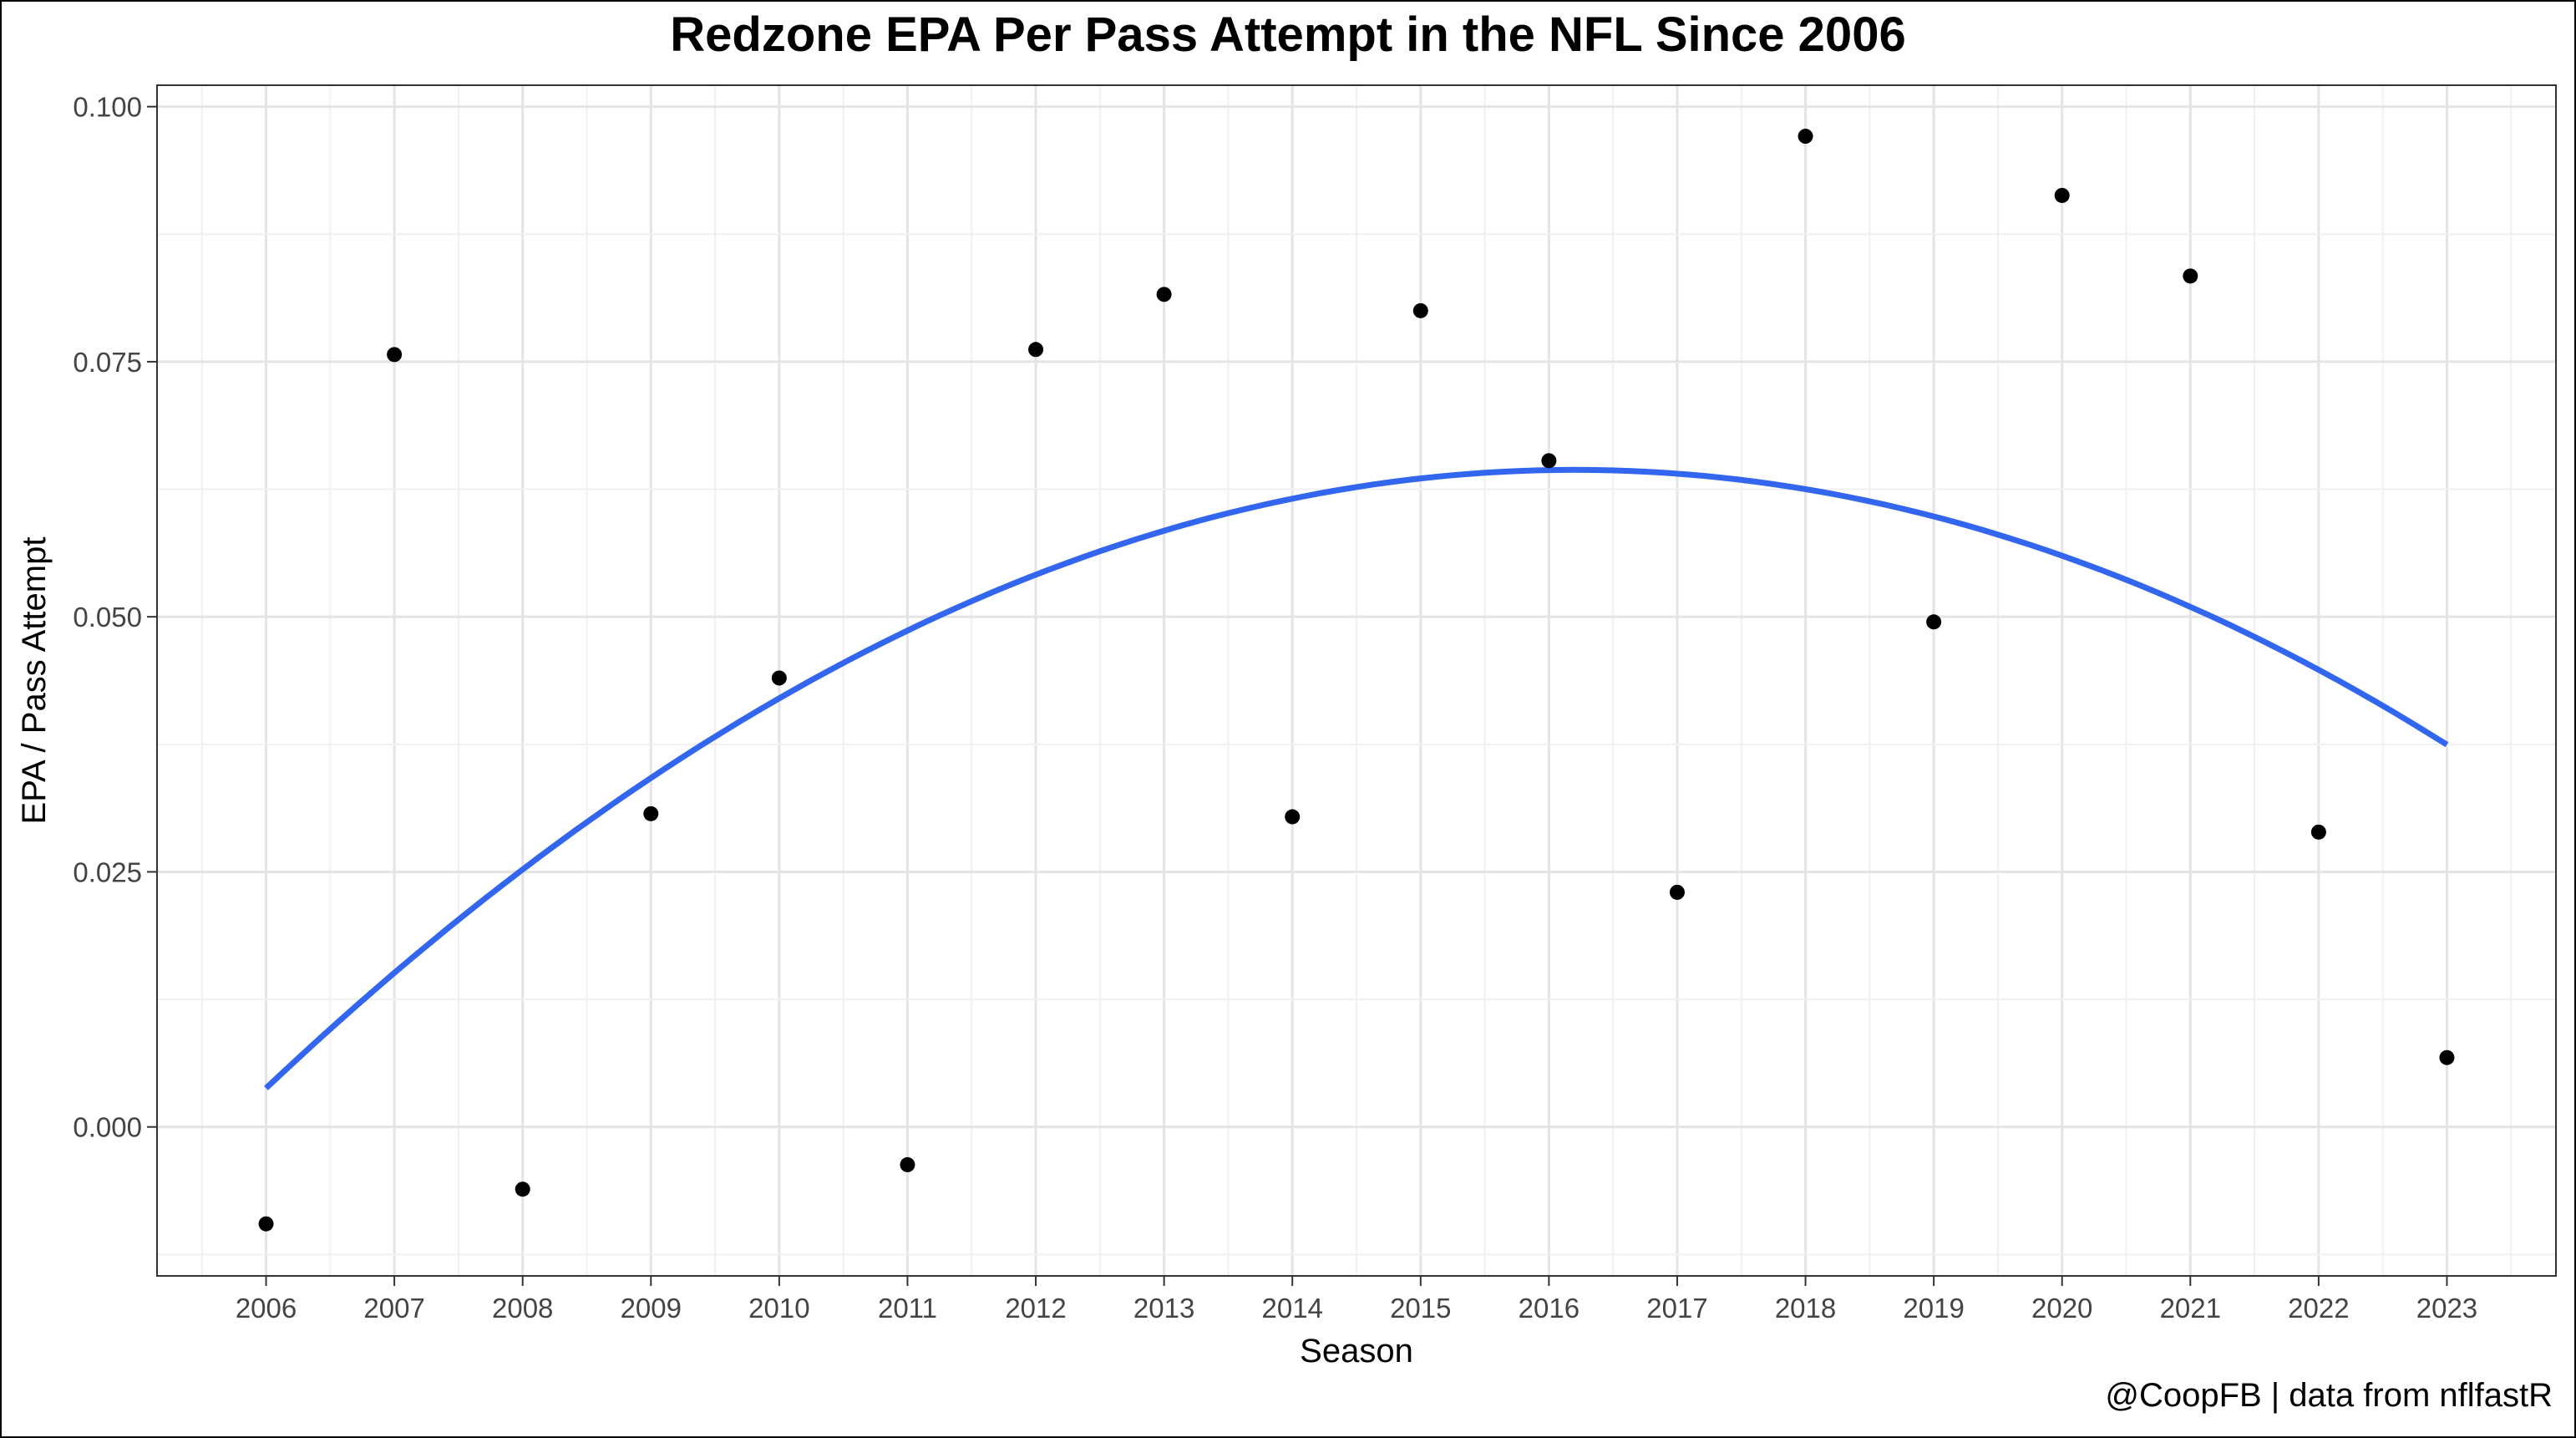 The width and height of the screenshot is (2576, 1438). Describe the element at coordinates (2329, 1395) in the screenshot. I see `chart-caption: @CoopFB | data from nflfastR` at that location.